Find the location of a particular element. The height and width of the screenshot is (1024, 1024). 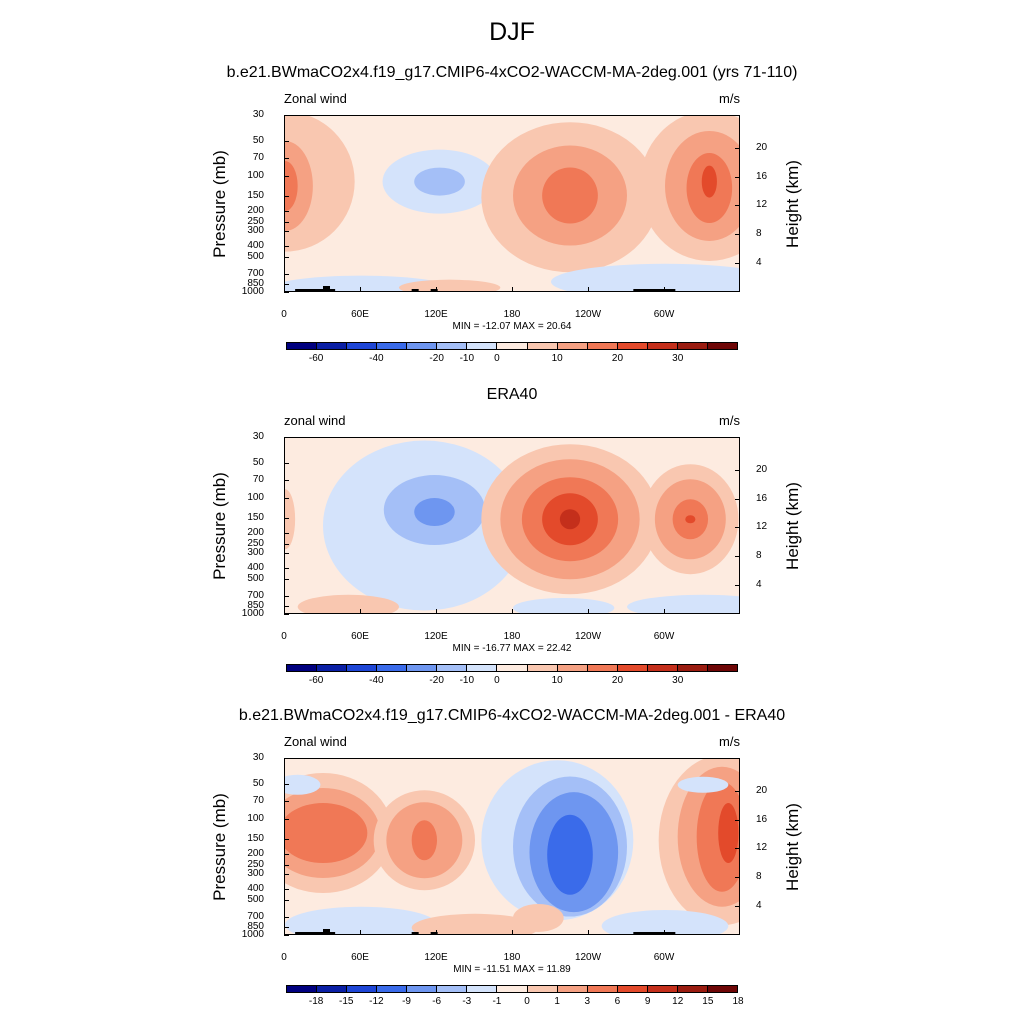

pressure-tick-label: 300 is located at coordinates (255, 553).